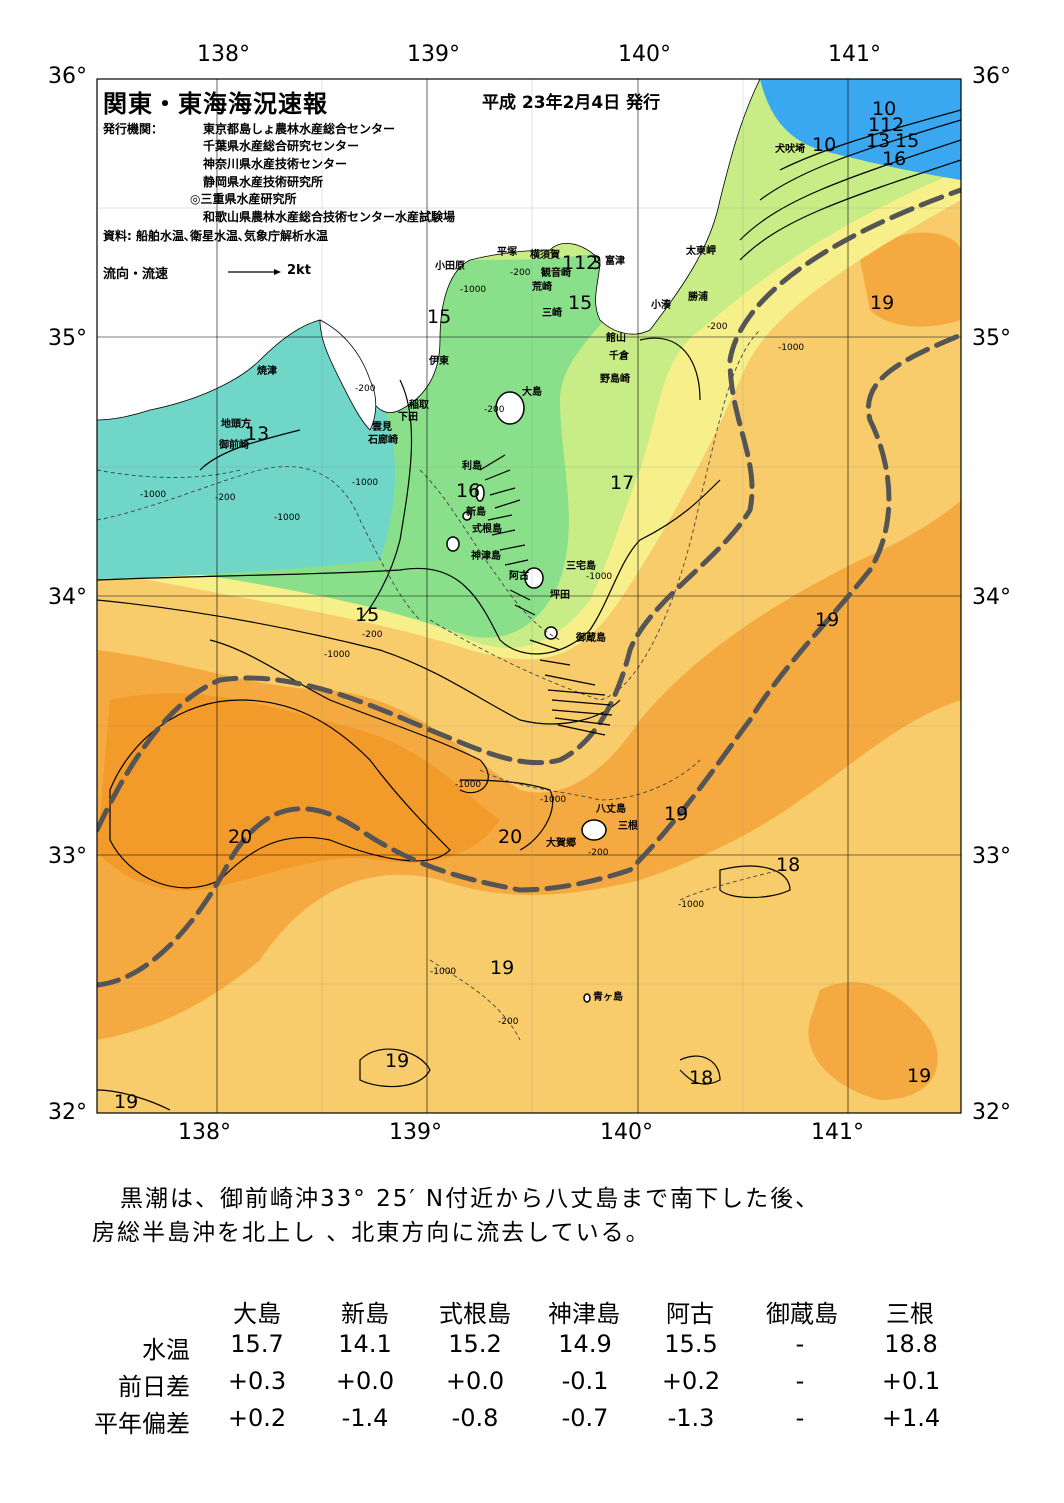 The height and width of the screenshot is (1503, 1064). Describe the element at coordinates (67, 1112) in the screenshot. I see `lat-label-left: 32°` at that location.